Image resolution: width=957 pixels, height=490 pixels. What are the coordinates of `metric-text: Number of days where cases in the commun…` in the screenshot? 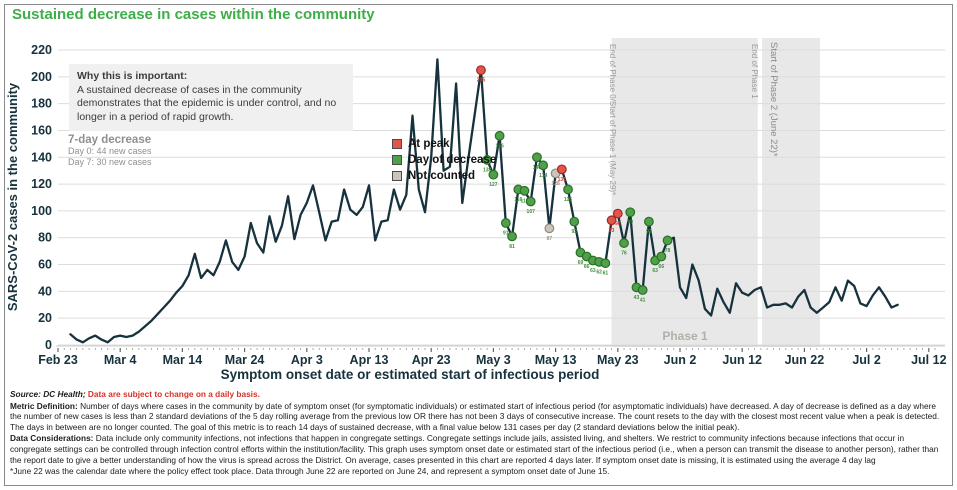 It's located at (475, 416).